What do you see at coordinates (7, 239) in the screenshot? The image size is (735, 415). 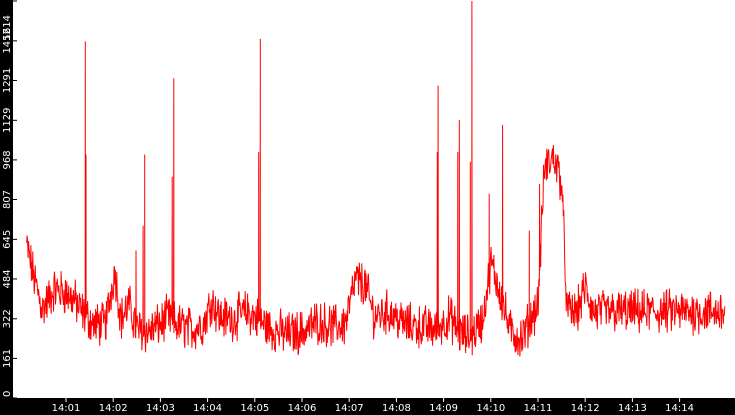 I see `y-tick-label: 645` at bounding box center [7, 239].